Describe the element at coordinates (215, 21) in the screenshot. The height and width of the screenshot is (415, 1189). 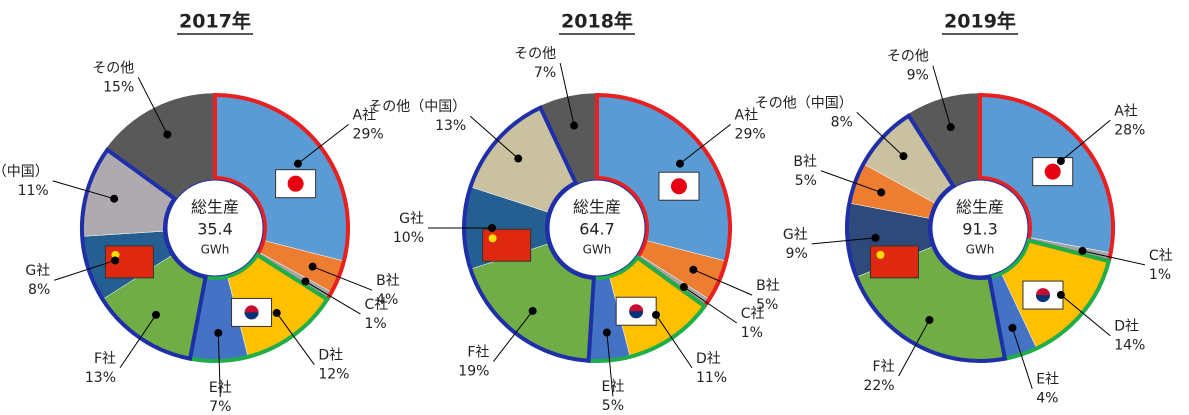
I see `chart-title: 2017年` at that location.